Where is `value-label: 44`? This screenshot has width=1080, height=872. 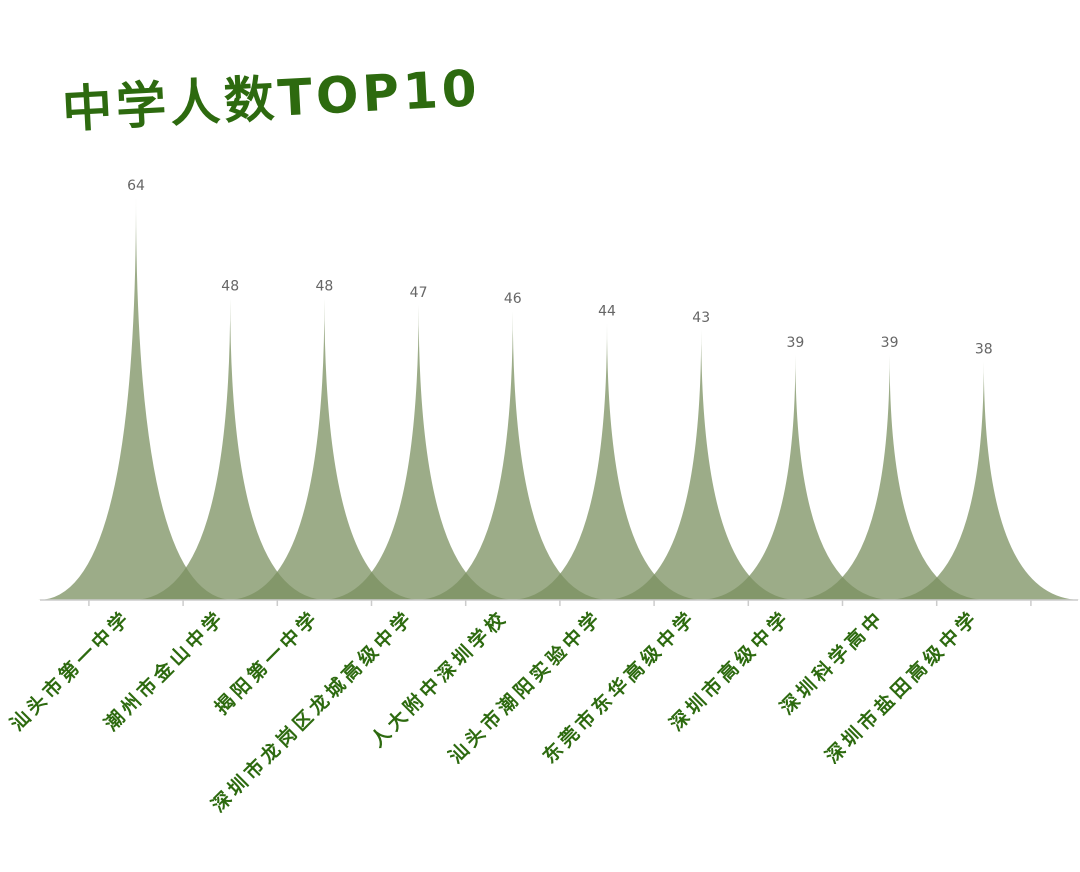 value-label: 44 is located at coordinates (607, 312).